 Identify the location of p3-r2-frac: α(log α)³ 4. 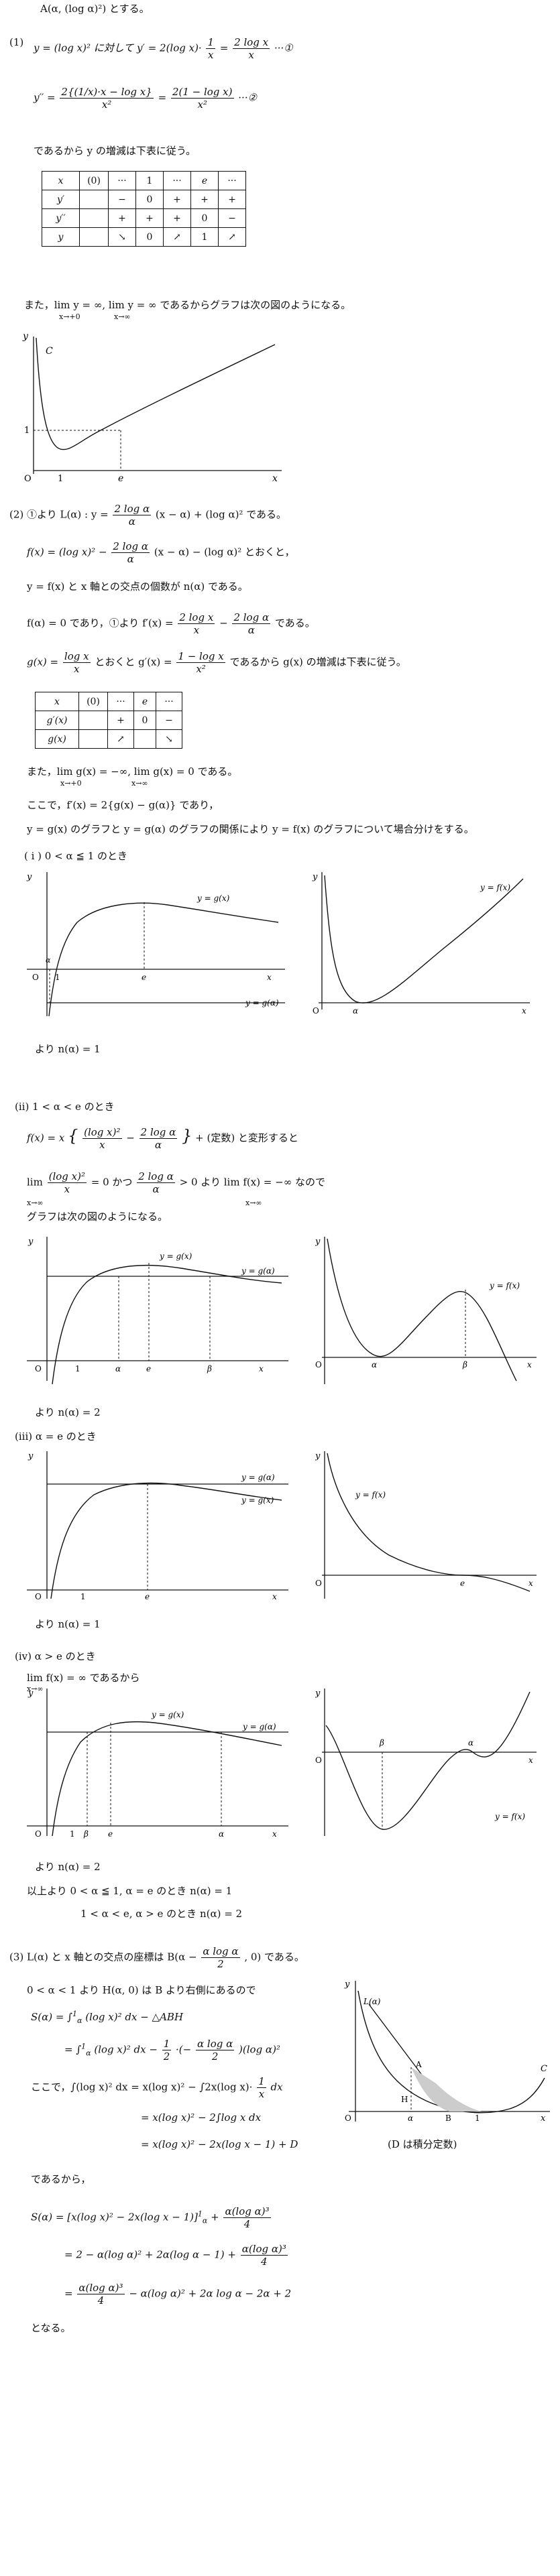
(264, 2255).